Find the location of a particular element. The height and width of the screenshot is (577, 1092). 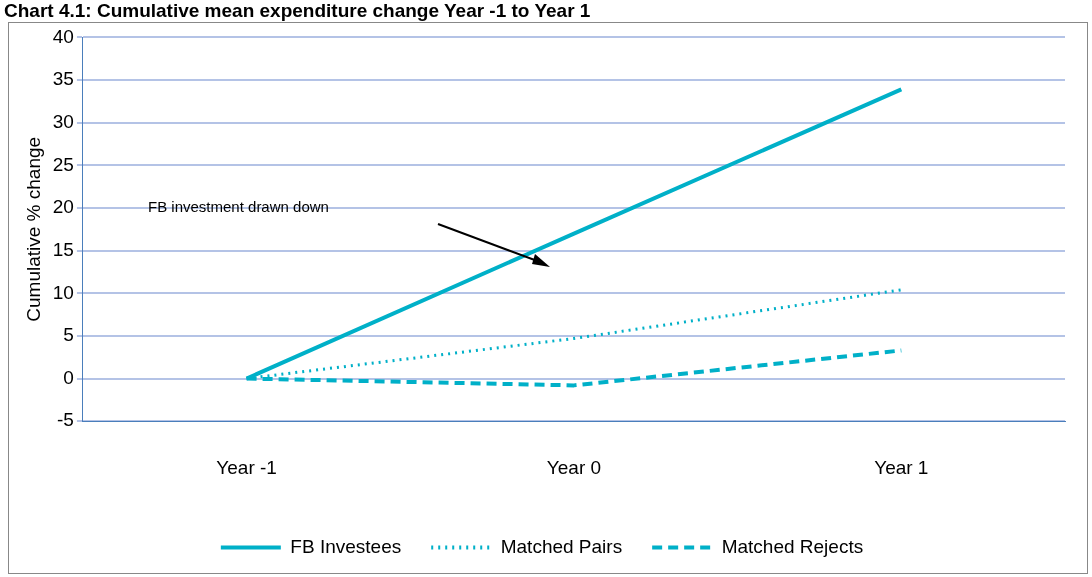

y-tick-label: 0 is located at coordinates (68, 377).